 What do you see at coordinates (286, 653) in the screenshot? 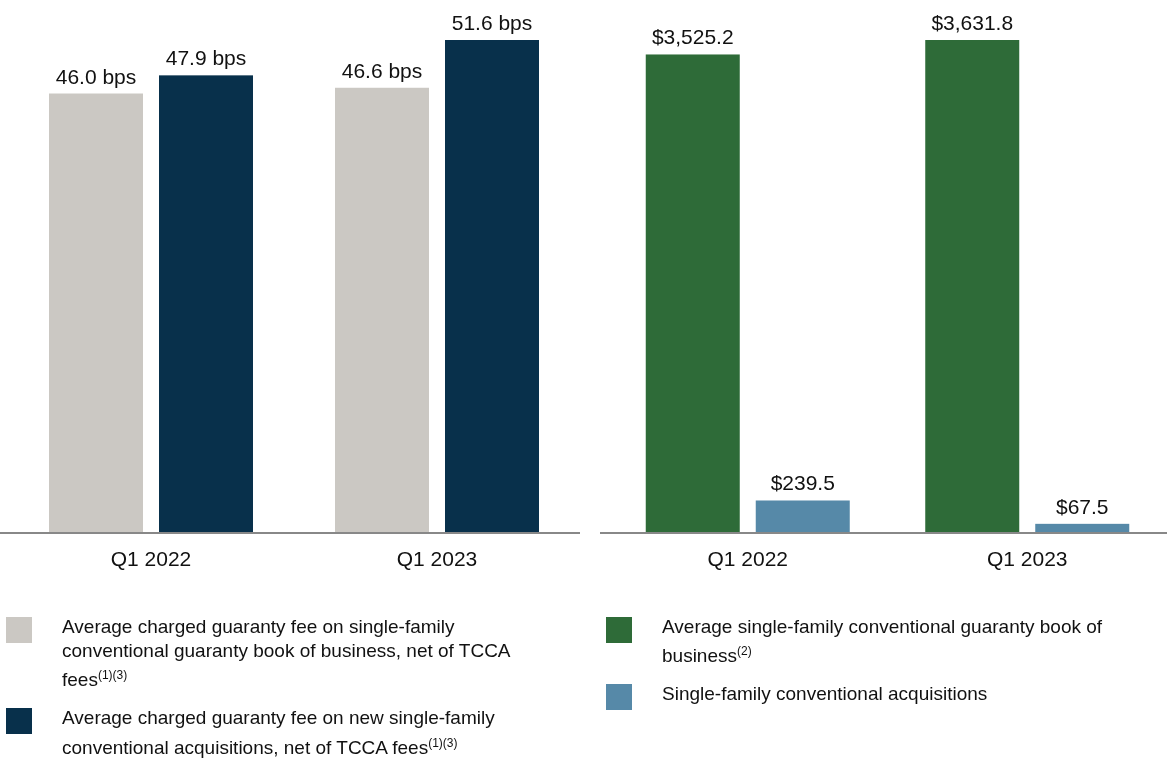
I see `legend-label: Average charged guaranty fee on single-family conventional guaranty book of business, net of TCCA fees$^{(1)(3)}$` at bounding box center [286, 653].